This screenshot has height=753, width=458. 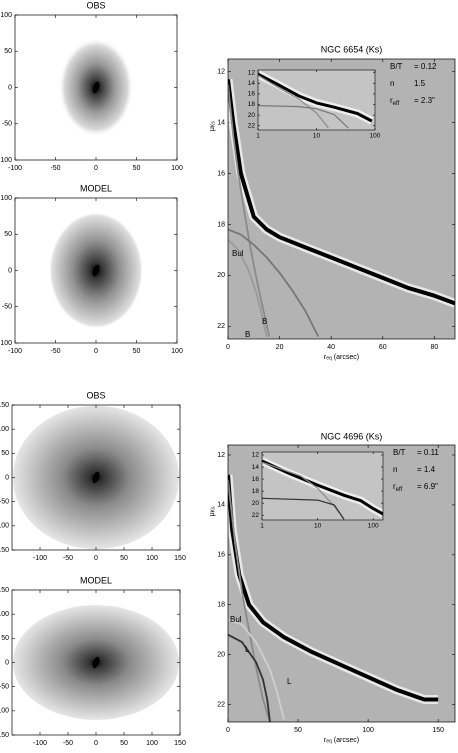 I want to click on x-label-main: r, so click(x=325, y=357).